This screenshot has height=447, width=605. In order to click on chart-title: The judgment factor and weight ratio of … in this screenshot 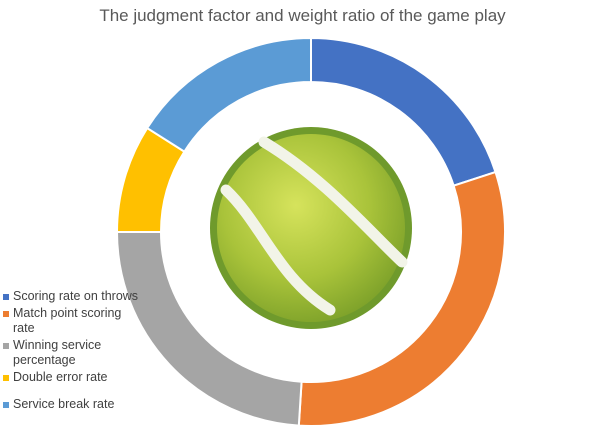, I will do `click(302, 15)`.